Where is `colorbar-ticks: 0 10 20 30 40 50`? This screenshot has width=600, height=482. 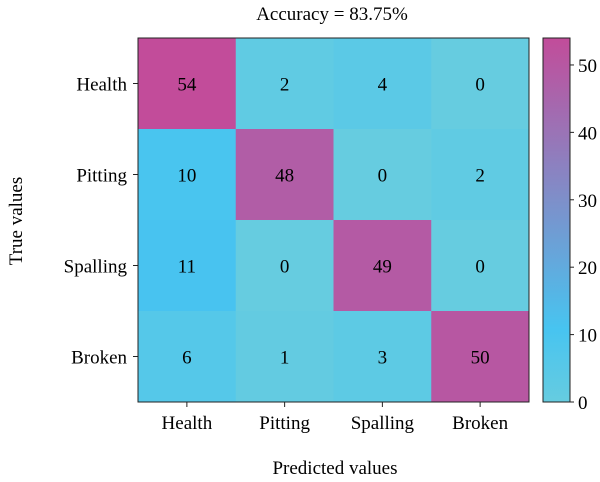
colorbar-ticks: 0 10 20 30 40 50 is located at coordinates (583, 235).